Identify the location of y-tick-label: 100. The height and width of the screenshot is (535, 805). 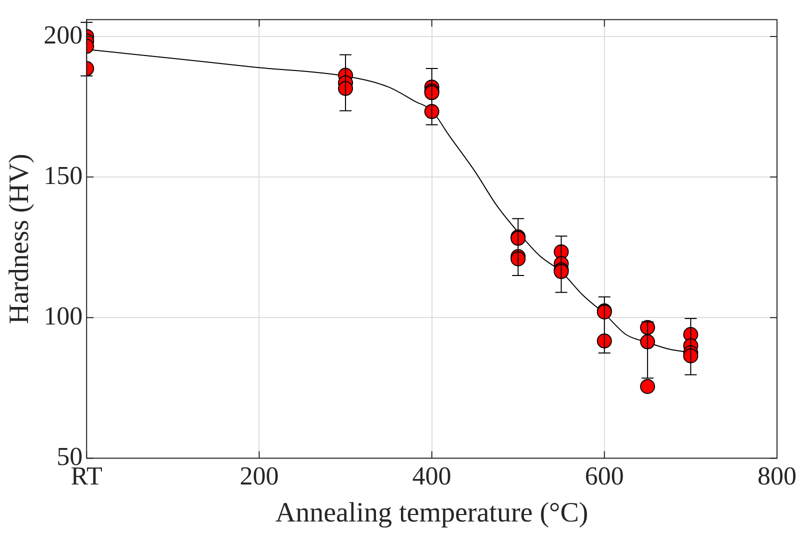
(63, 315).